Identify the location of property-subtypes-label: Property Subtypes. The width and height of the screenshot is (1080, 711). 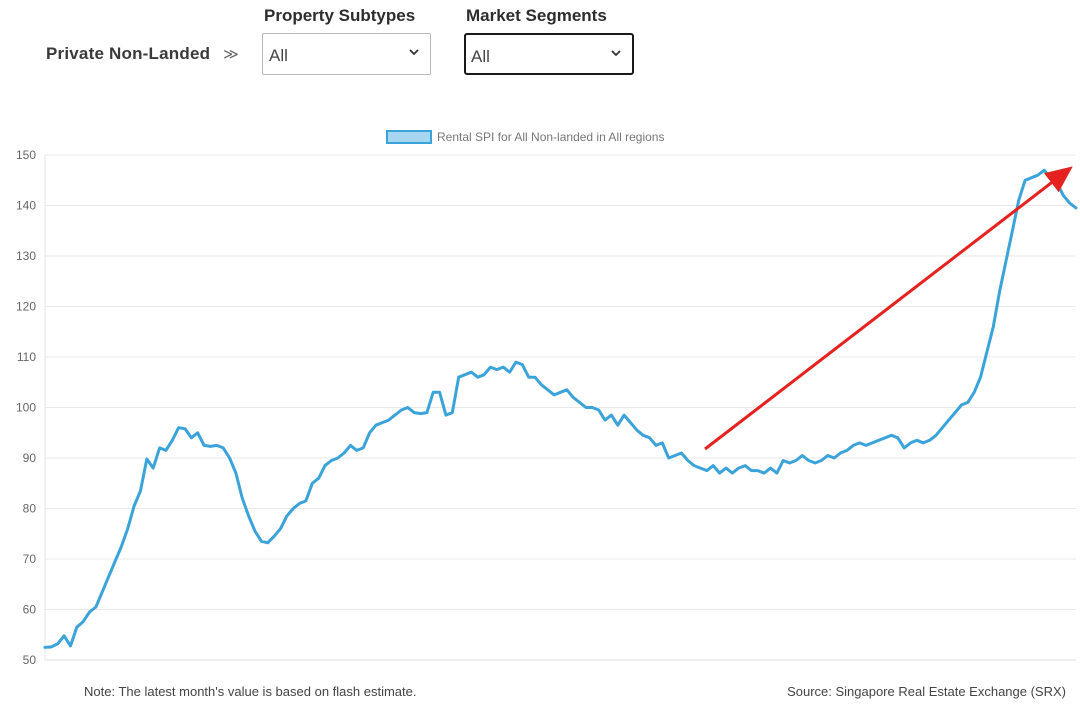
(340, 15).